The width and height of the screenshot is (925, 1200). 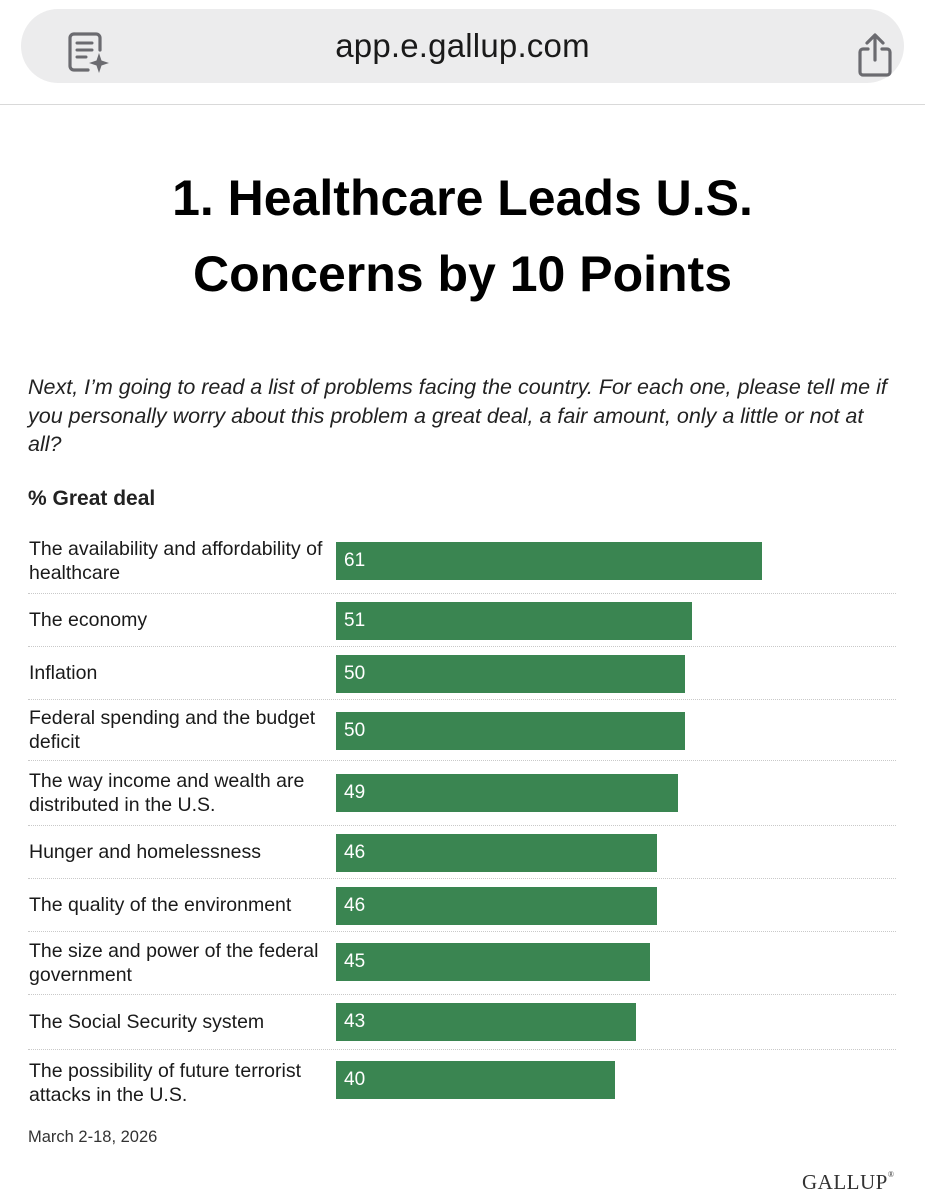 I want to click on bar-label: The Social Security system, so click(x=147, y=1021).